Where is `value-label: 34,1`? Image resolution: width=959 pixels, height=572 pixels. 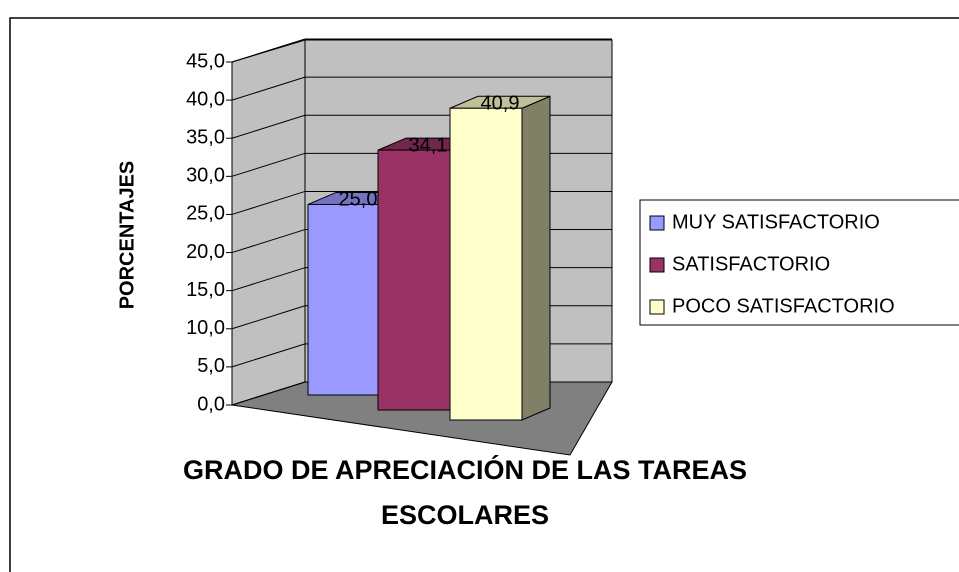
value-label: 34,1 is located at coordinates (428, 145).